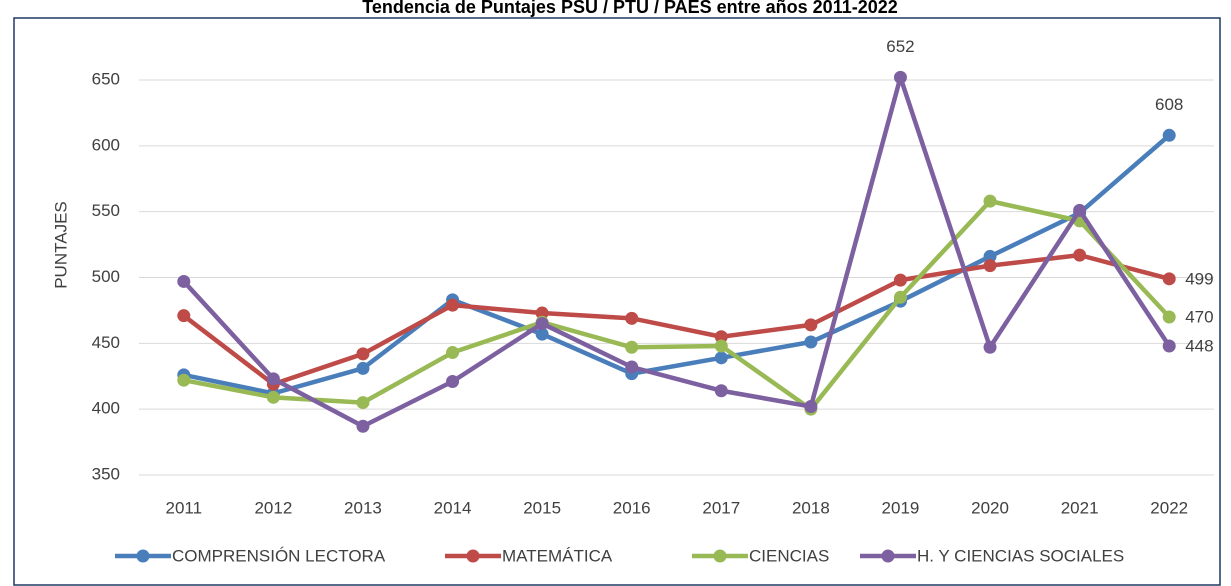  I want to click on y-tick-label: 600, so click(106, 144).